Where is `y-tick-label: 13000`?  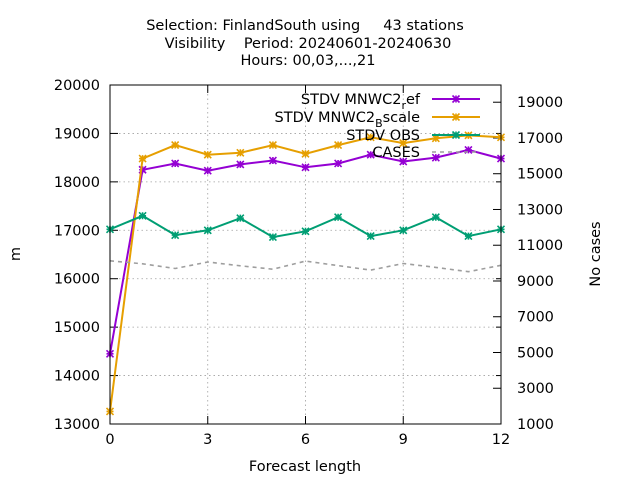 y-tick-label: 13000 is located at coordinates (77, 425).